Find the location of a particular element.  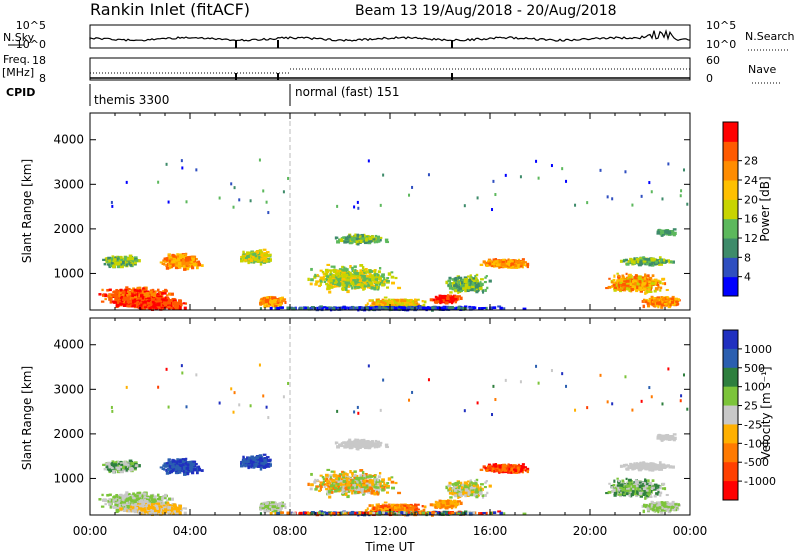

nsky-label: N.Sky is located at coordinates (19, 37).